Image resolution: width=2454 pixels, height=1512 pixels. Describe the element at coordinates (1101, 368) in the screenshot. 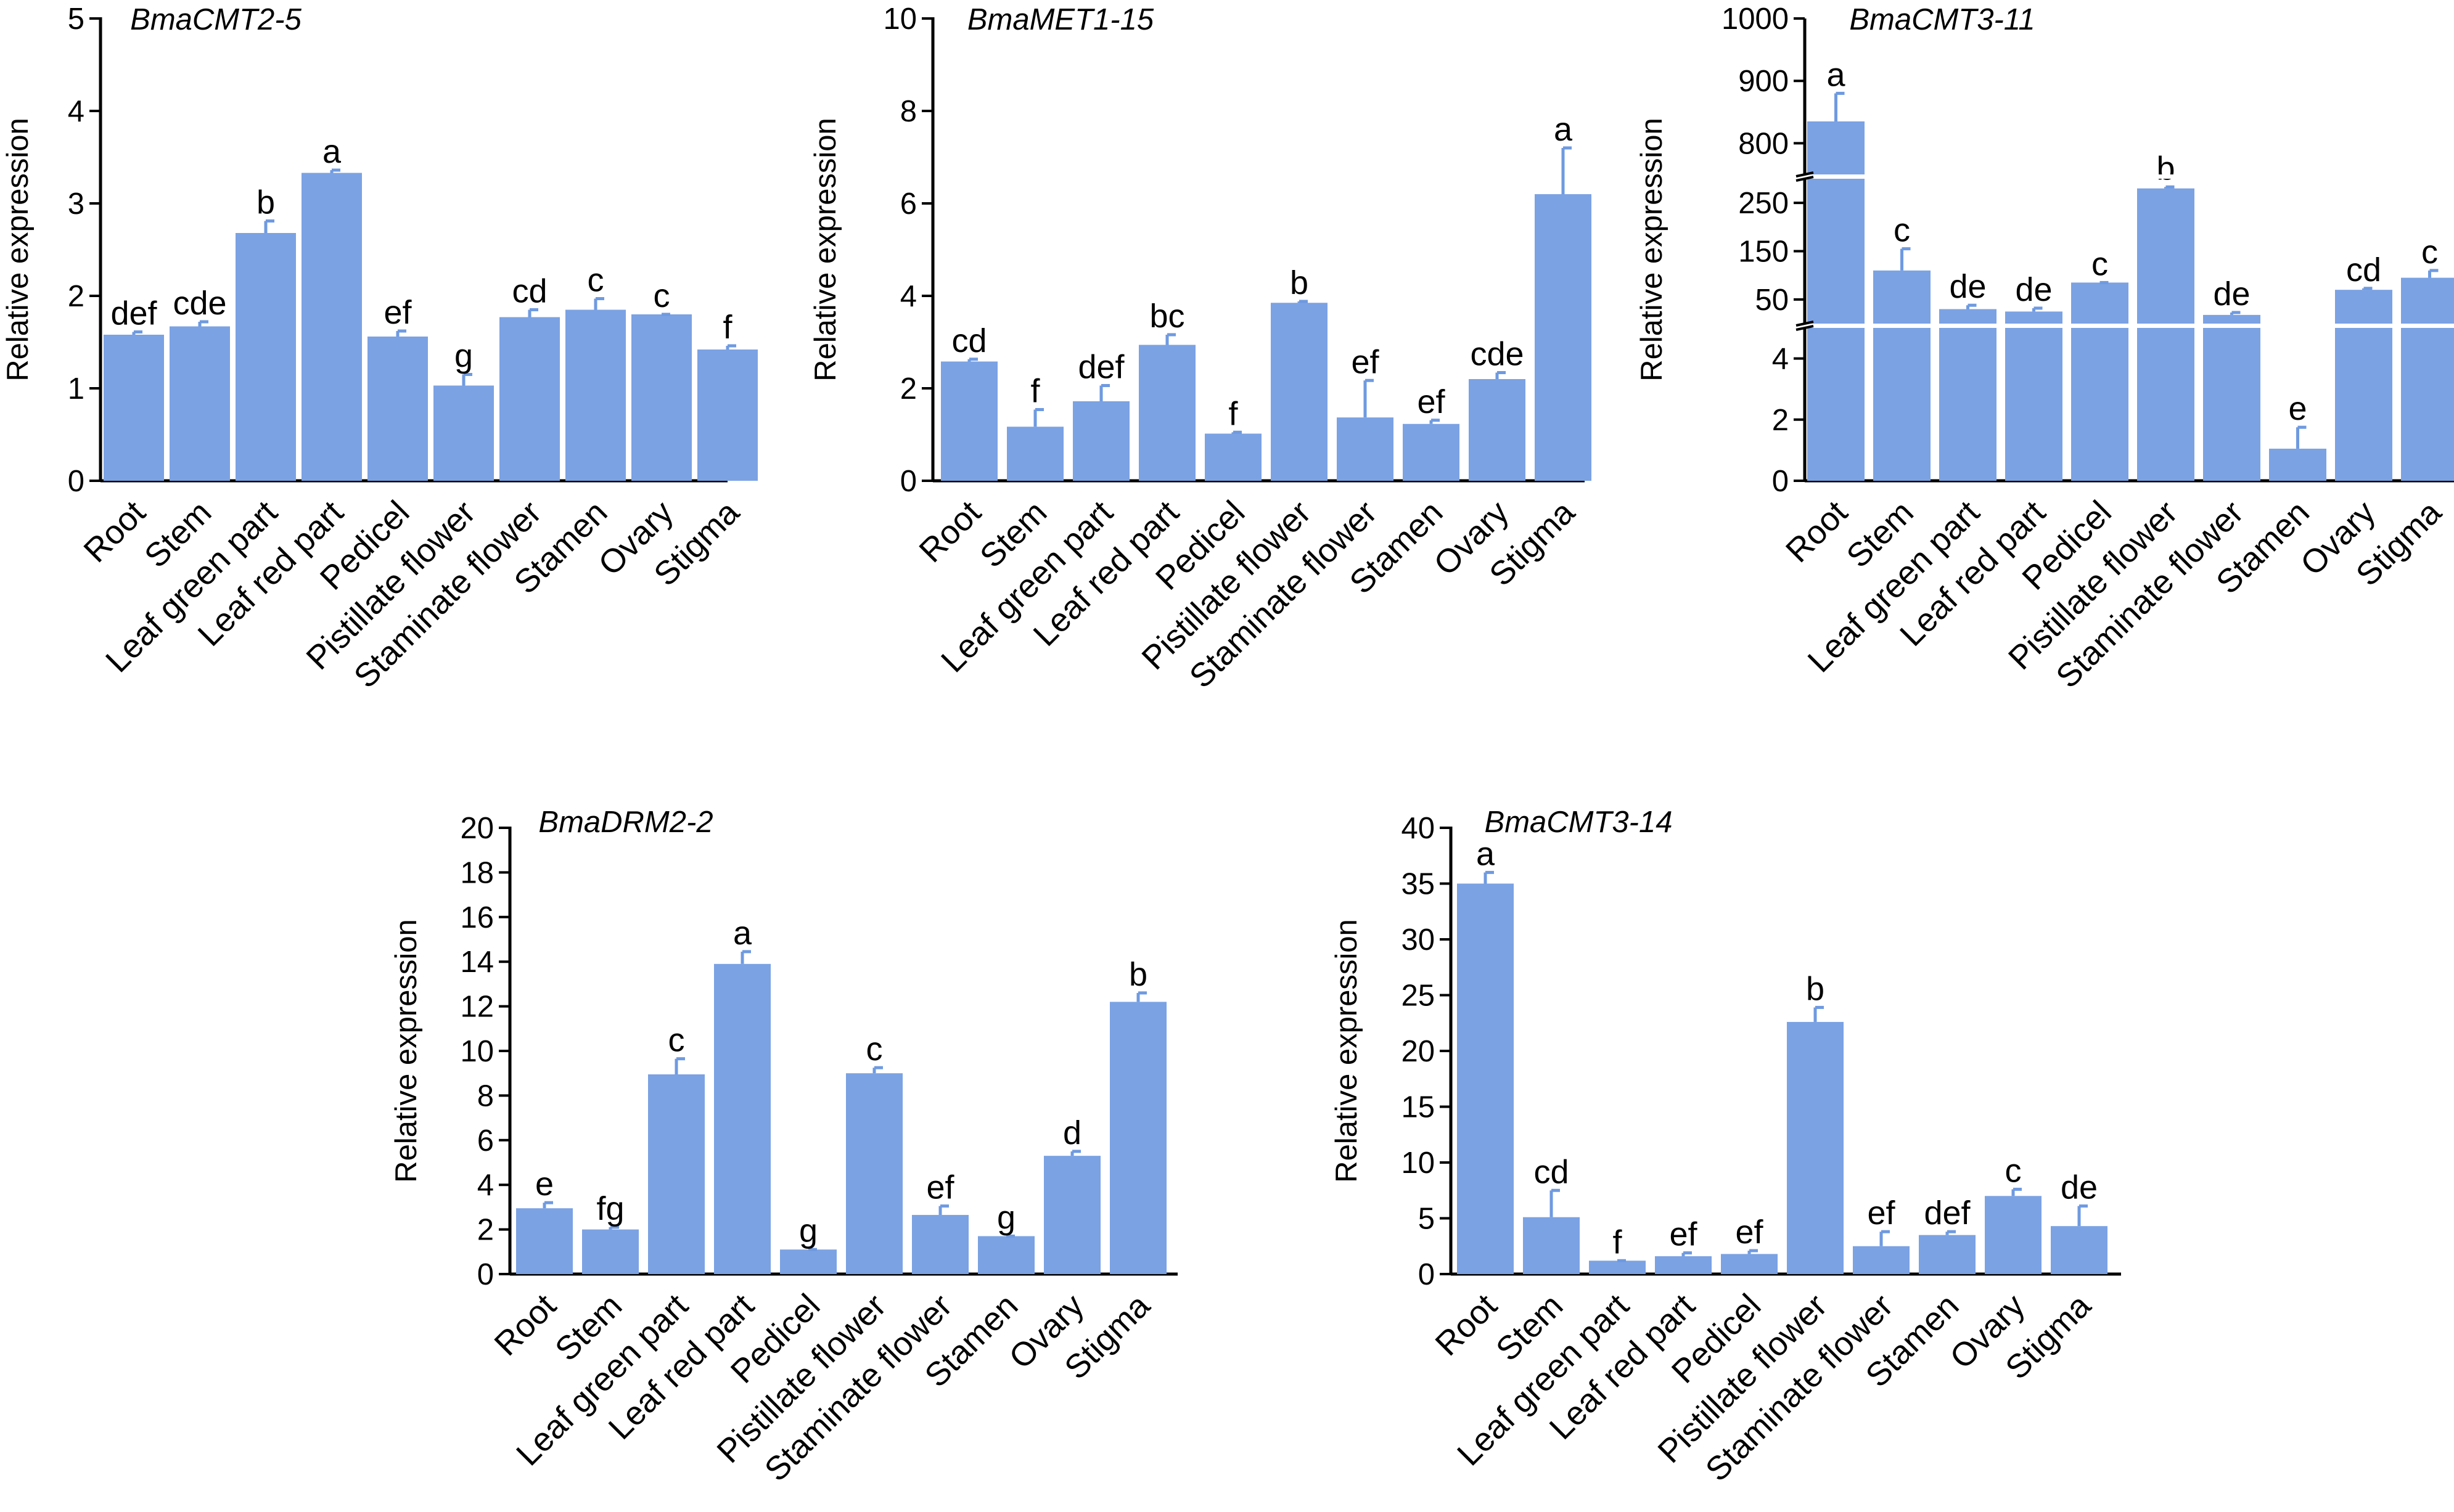

I see `significance-letter: def` at that location.